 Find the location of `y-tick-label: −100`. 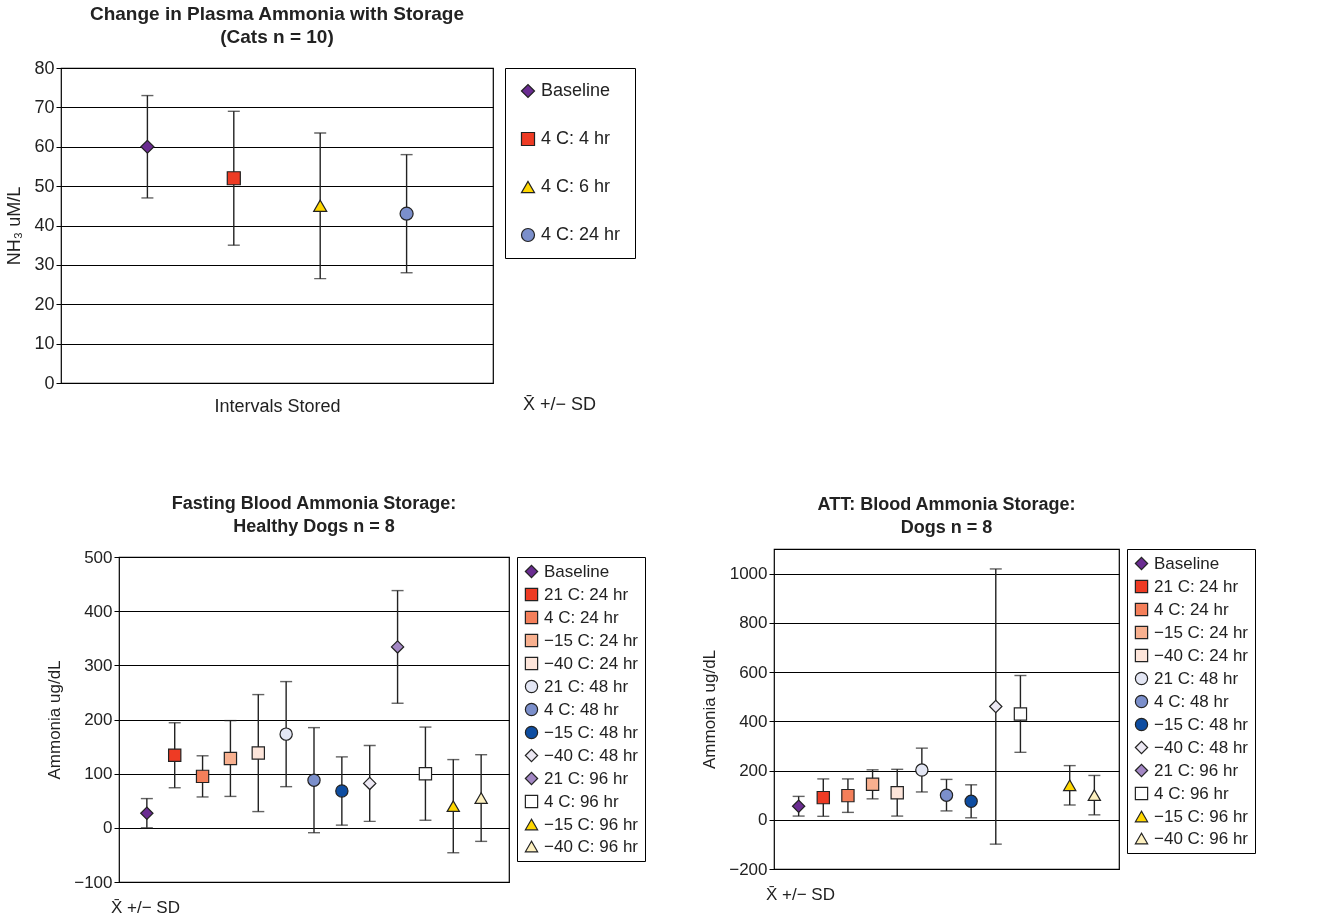

y-tick-label: −100 is located at coordinates (93, 882).